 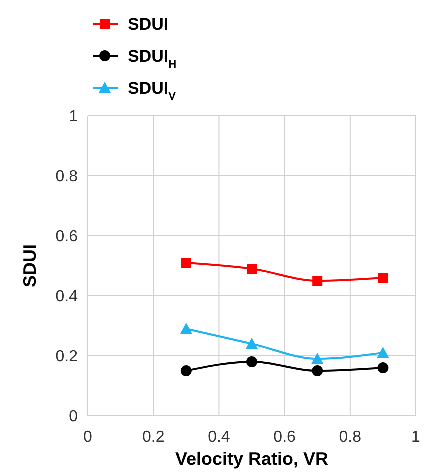 I want to click on x-axis-title: Velocity Ratio, VR, so click(x=252, y=459).